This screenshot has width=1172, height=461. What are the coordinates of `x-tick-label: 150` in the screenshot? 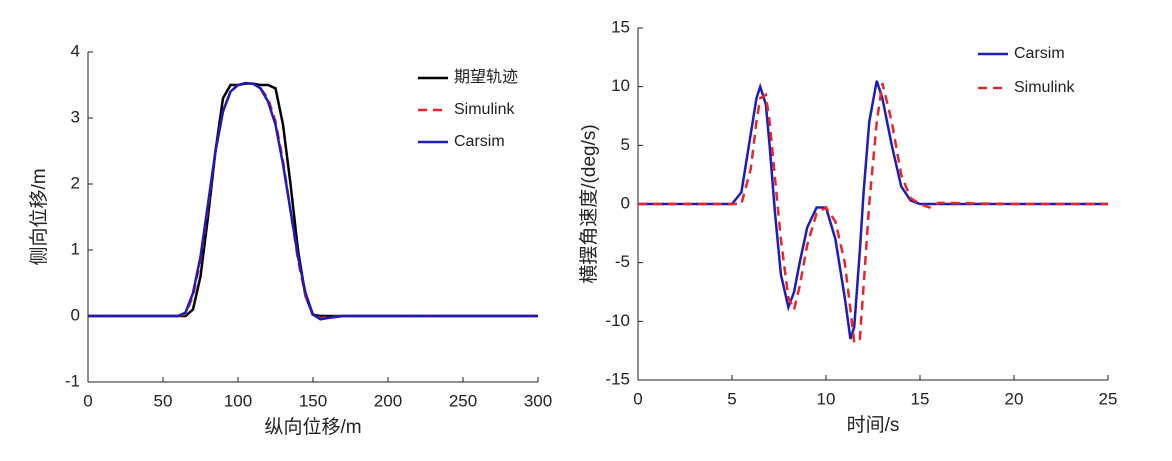 It's located at (313, 400).